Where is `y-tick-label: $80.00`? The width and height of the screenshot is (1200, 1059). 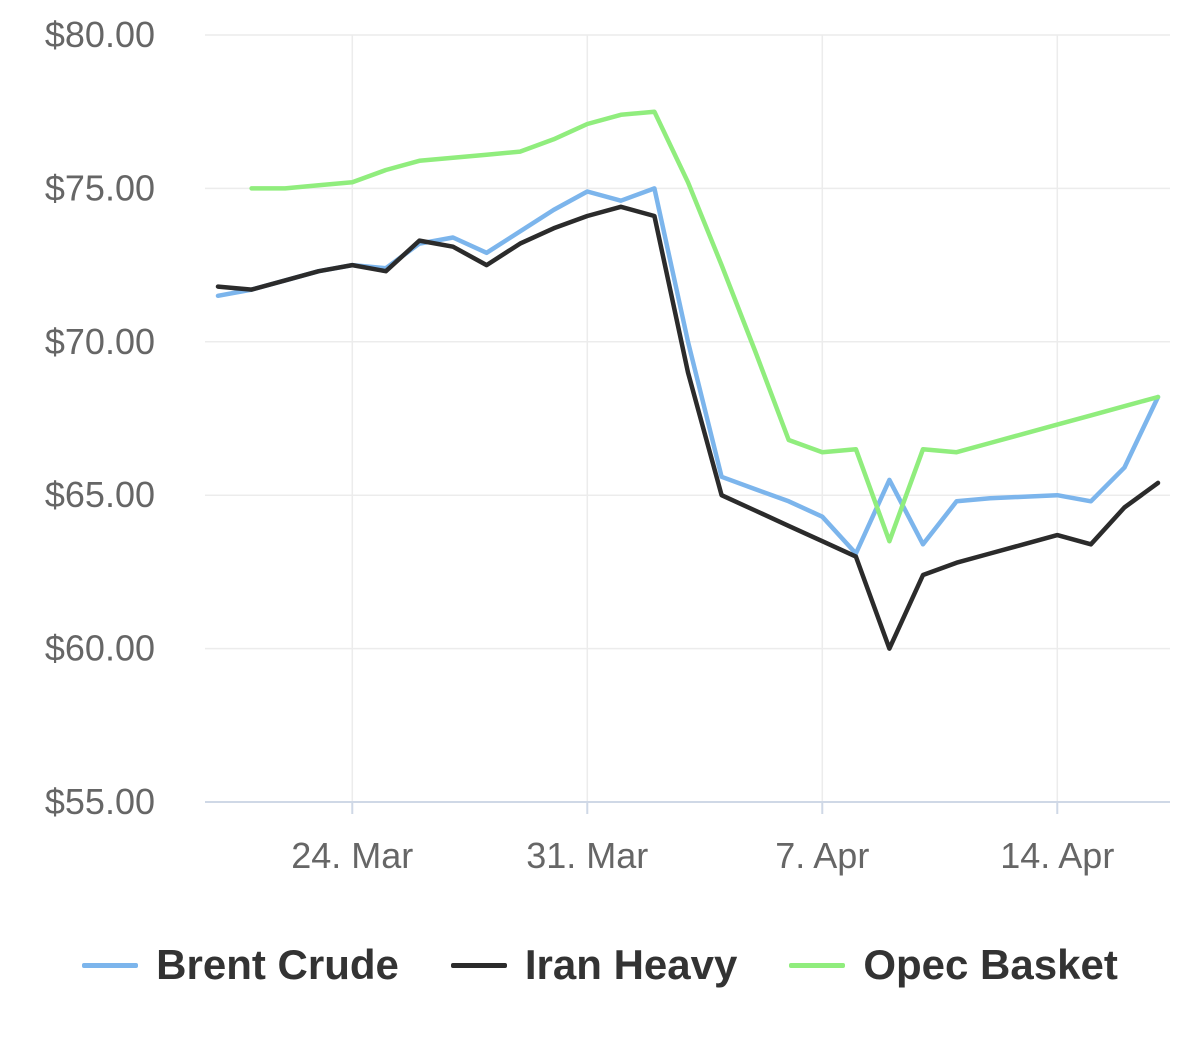 y-tick-label: $80.00 is located at coordinates (100, 34).